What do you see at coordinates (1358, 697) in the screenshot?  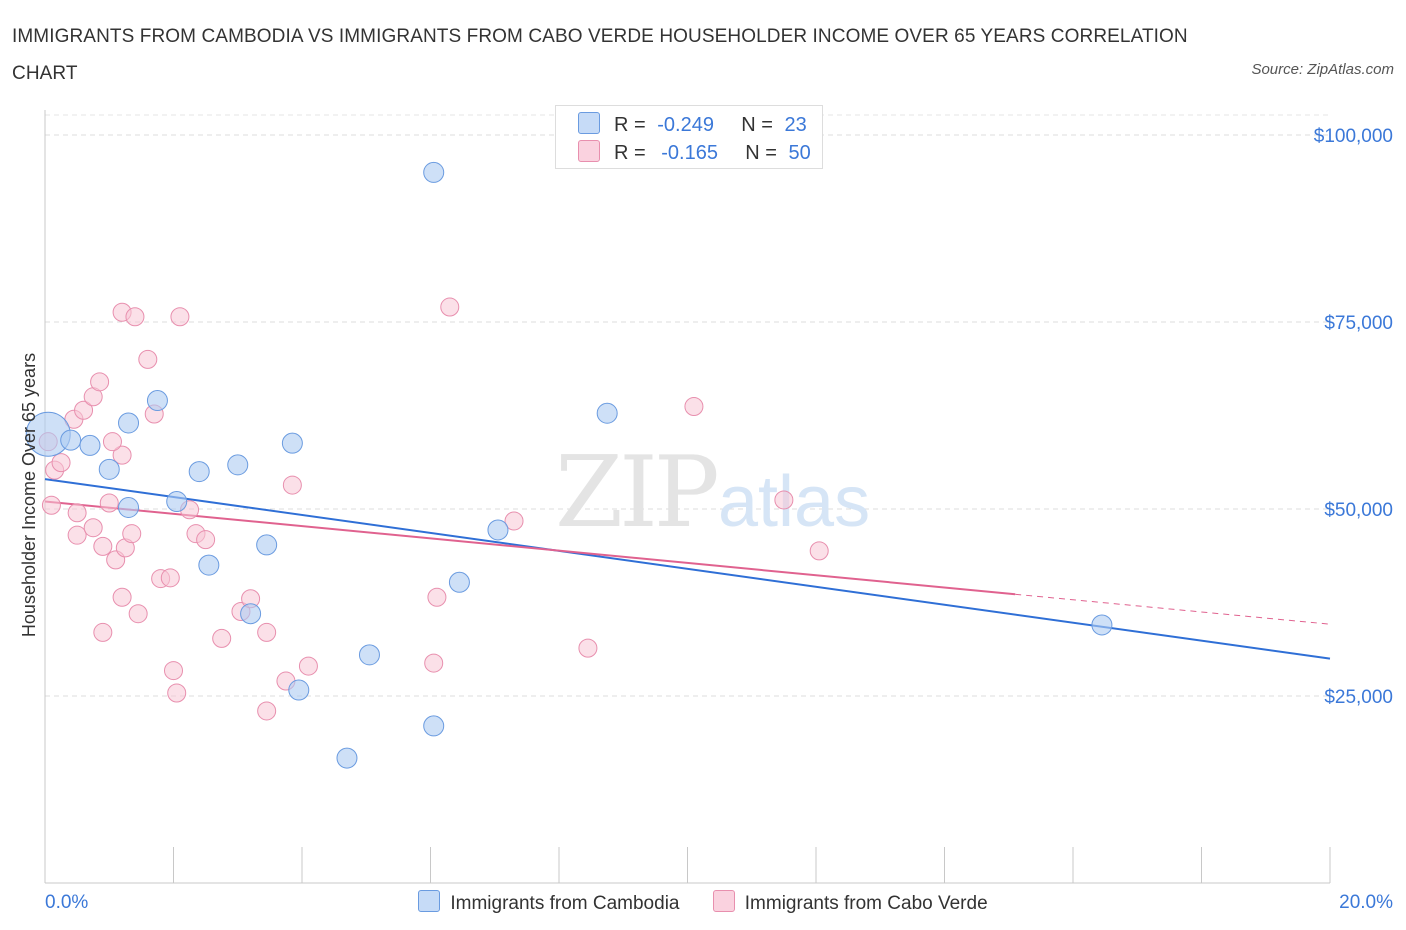 I see `y-tick-label: $25,000` at bounding box center [1358, 697].